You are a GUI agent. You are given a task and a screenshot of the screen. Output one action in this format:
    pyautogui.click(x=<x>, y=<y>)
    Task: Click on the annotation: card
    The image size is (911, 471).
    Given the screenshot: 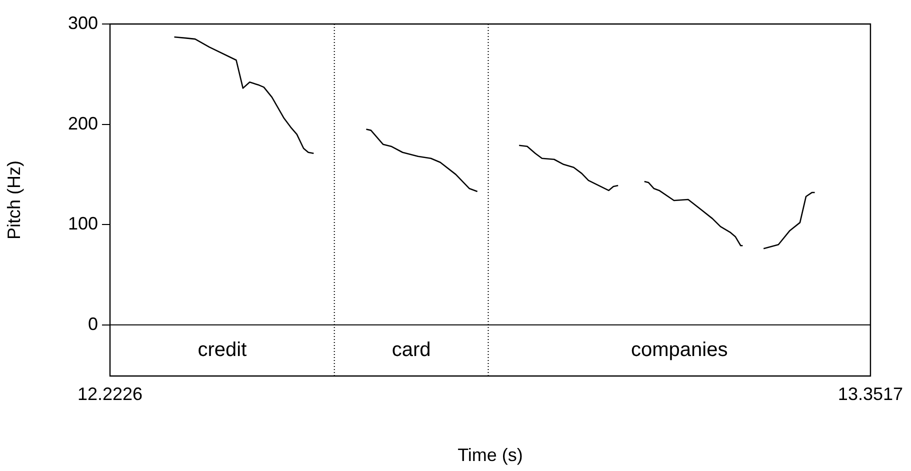 What is the action you would take?
    pyautogui.click(x=411, y=349)
    